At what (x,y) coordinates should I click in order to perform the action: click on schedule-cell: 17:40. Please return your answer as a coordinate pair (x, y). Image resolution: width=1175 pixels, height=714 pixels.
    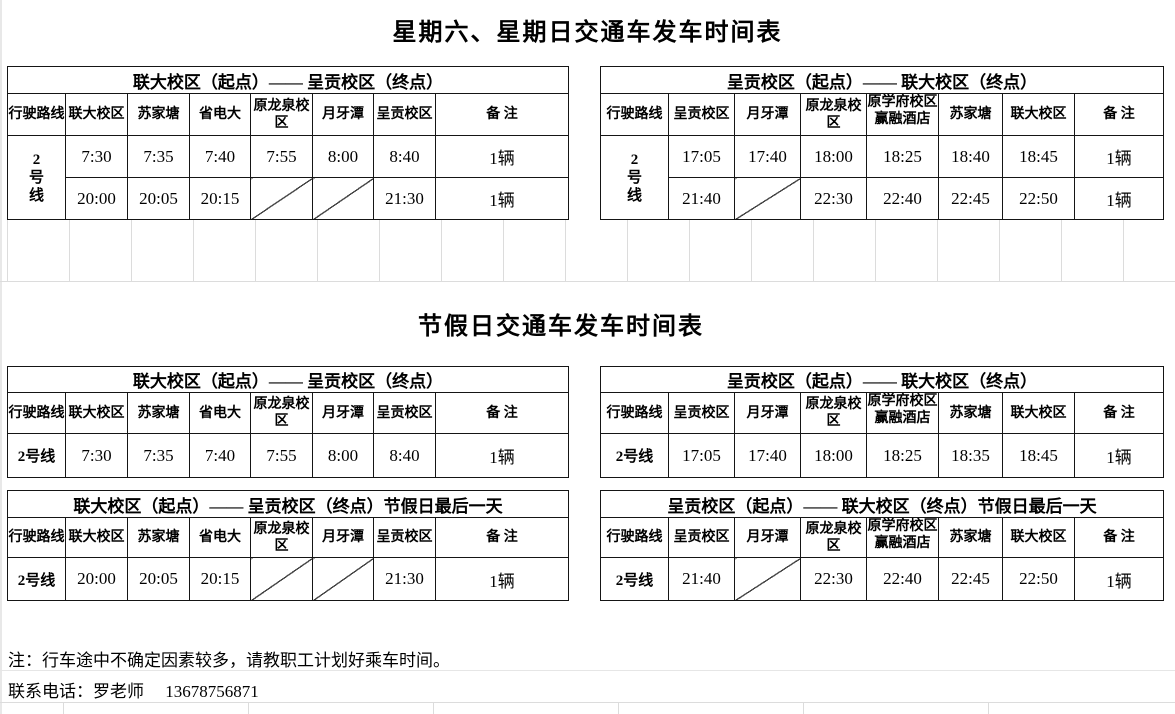
    Looking at the image, I should click on (767, 156).